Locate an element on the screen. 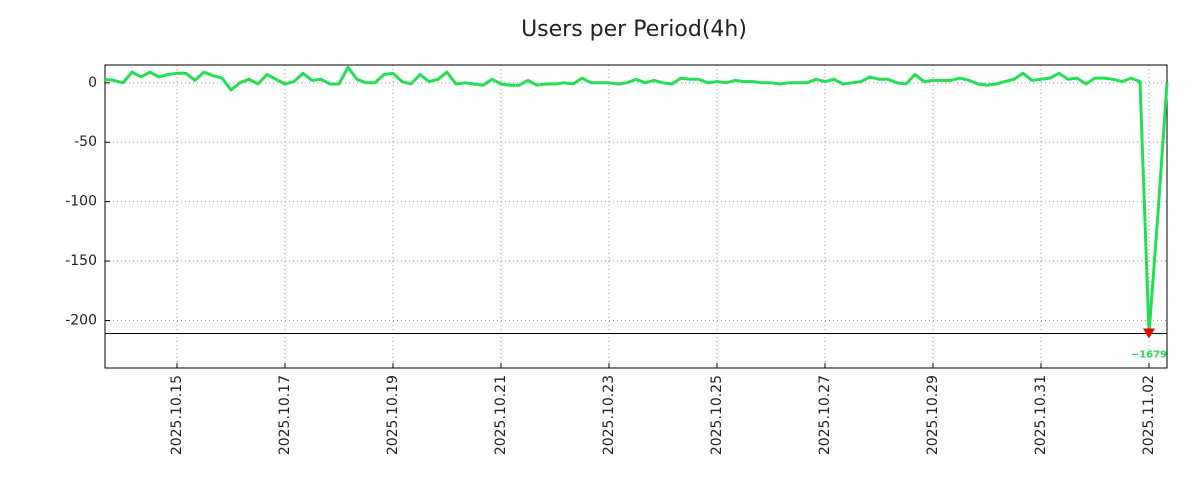 This screenshot has height=500, width=1200. x-tick-label: 2025.10.21 is located at coordinates (501, 415).